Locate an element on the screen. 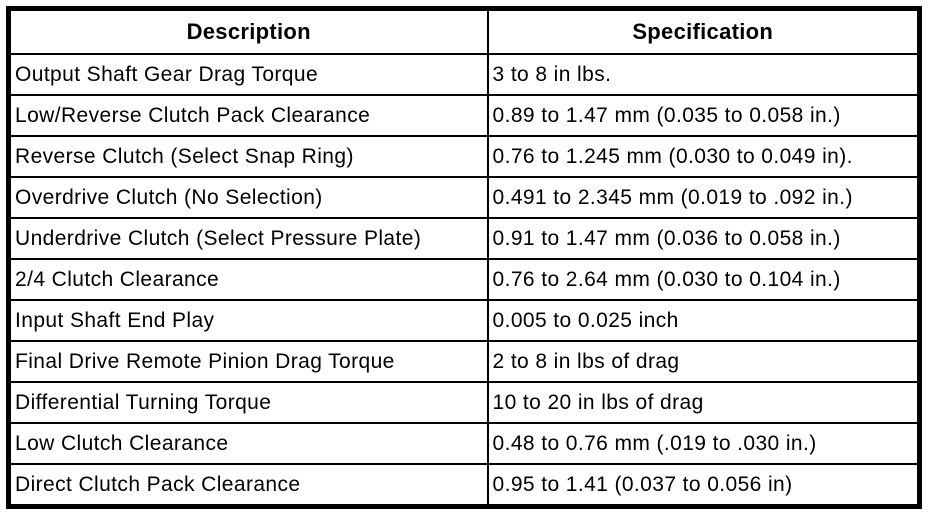  description-cell: Low/Reverse Clutch Pack Clearance is located at coordinates (248, 115).